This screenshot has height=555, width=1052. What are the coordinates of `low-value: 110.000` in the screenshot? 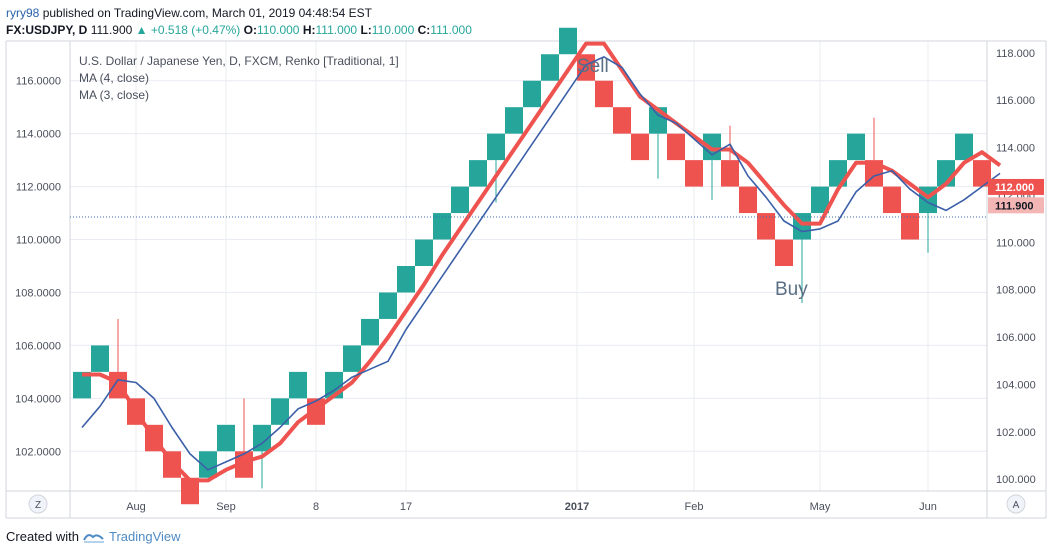 It's located at (393, 30).